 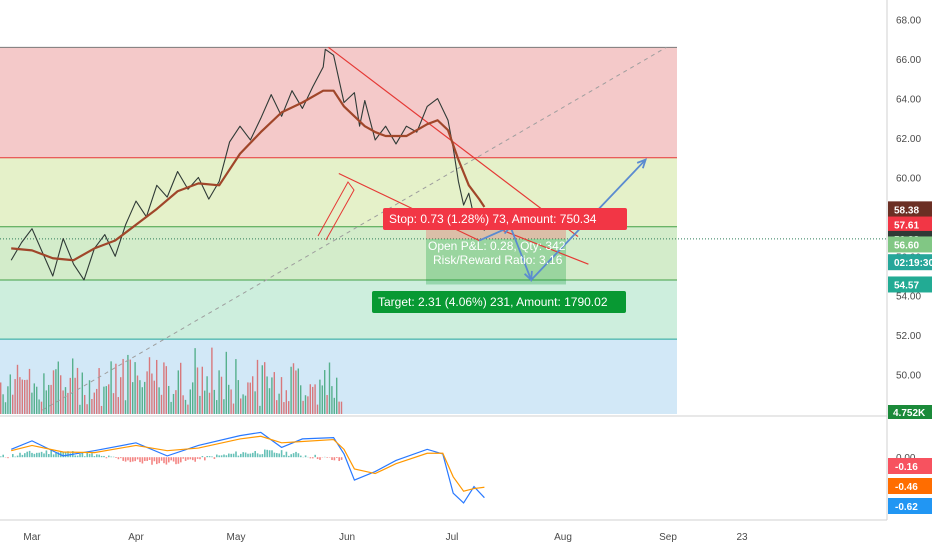 What do you see at coordinates (906, 210) in the screenshot?
I see `price-tag-text: 58.38` at bounding box center [906, 210].